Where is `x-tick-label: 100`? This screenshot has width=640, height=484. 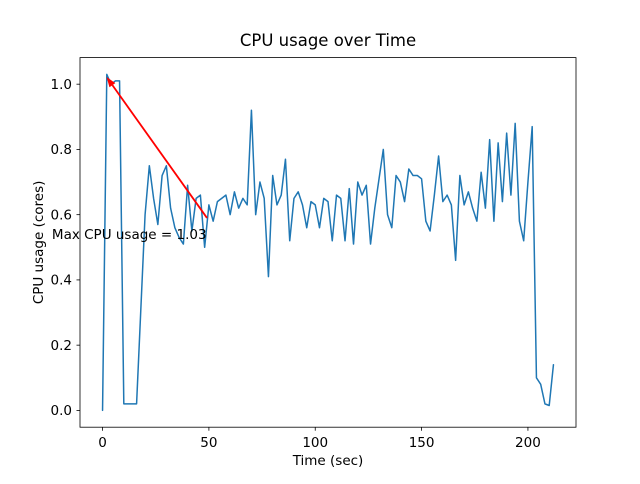
x-tick-label: 100 is located at coordinates (315, 443).